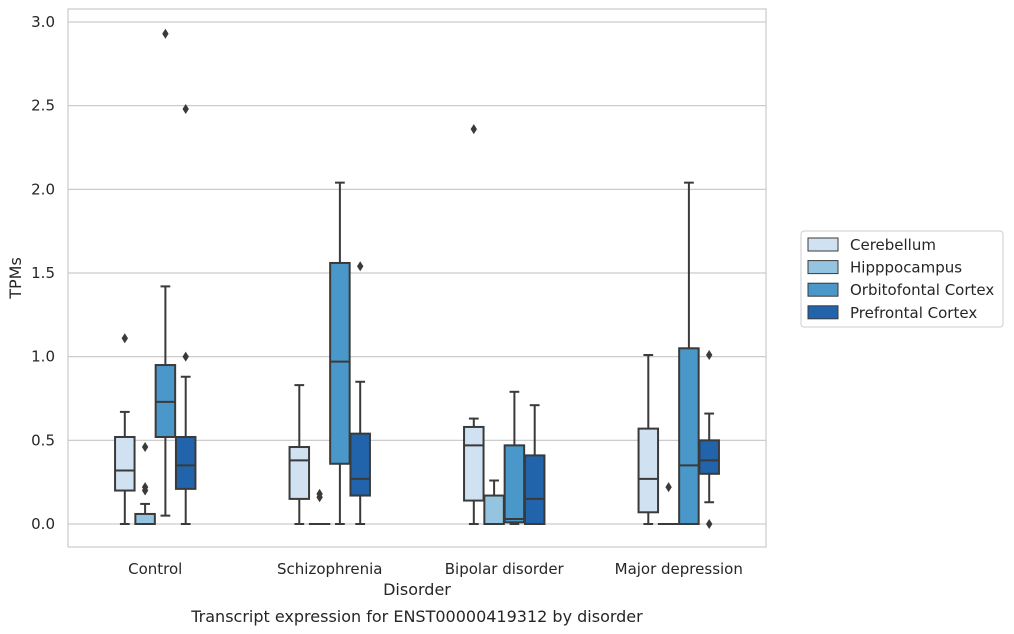  What do you see at coordinates (43, 524) in the screenshot?
I see `y-tick-label: 0.0` at bounding box center [43, 524].